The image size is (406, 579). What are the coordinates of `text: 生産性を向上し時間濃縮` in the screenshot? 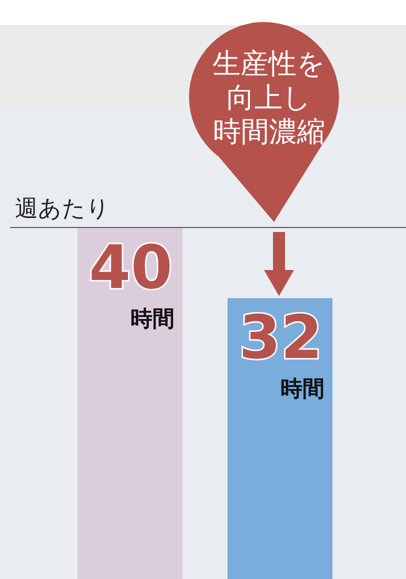 It's located at (269, 97).